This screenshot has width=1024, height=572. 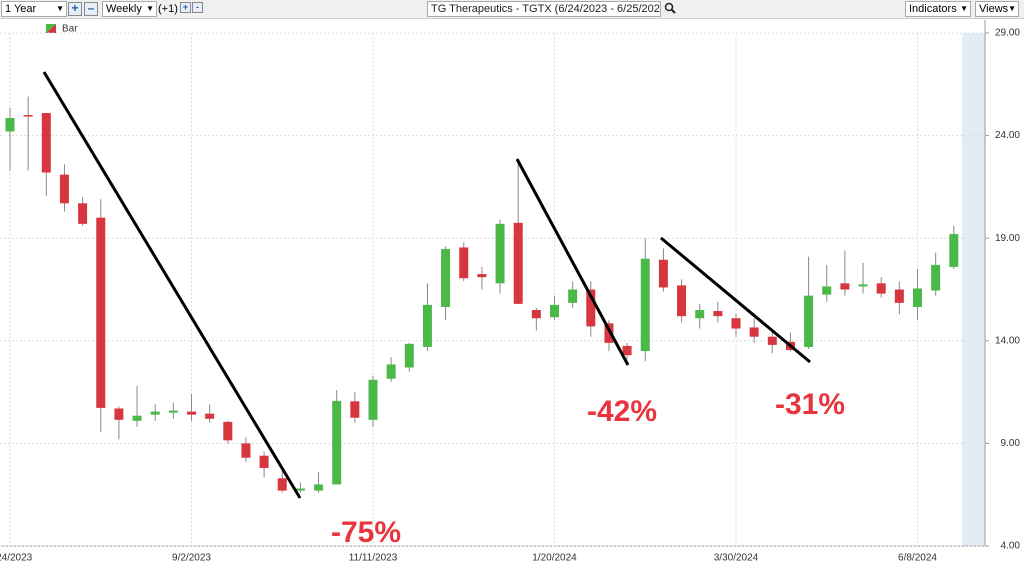 I want to click on views-text: Views, so click(x=994, y=9).